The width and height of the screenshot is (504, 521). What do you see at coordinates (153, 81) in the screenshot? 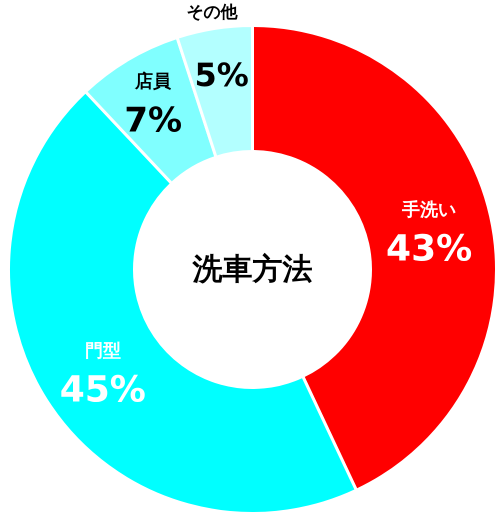
I see `slice-label: 店員` at bounding box center [153, 81].